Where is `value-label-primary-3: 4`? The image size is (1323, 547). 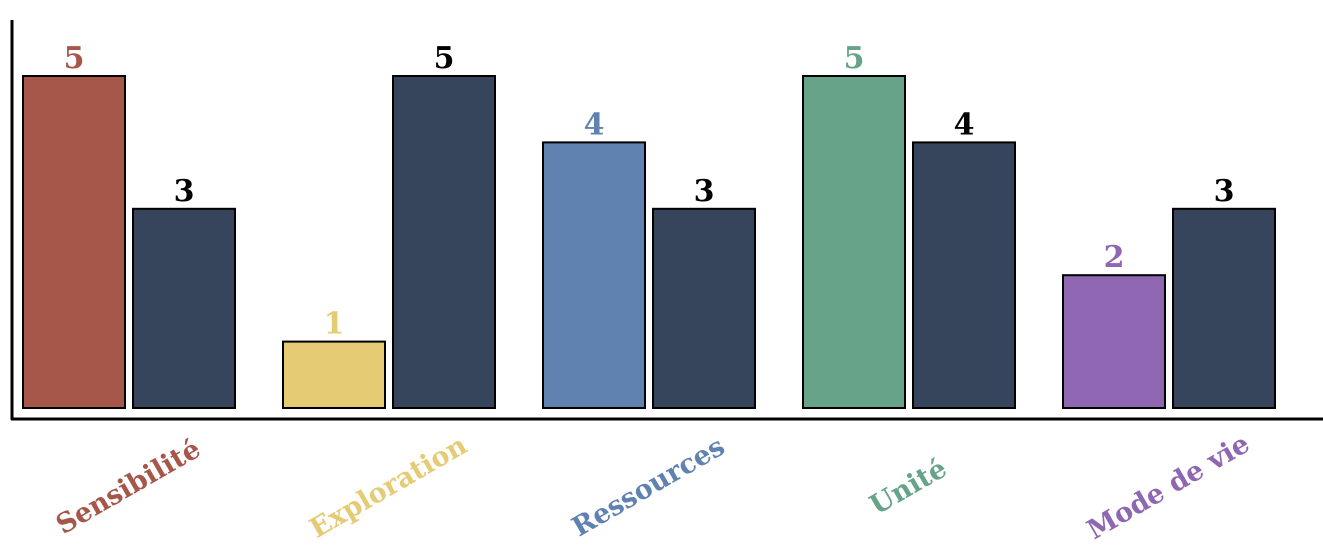 value-label-primary-3: 4 is located at coordinates (594, 124).